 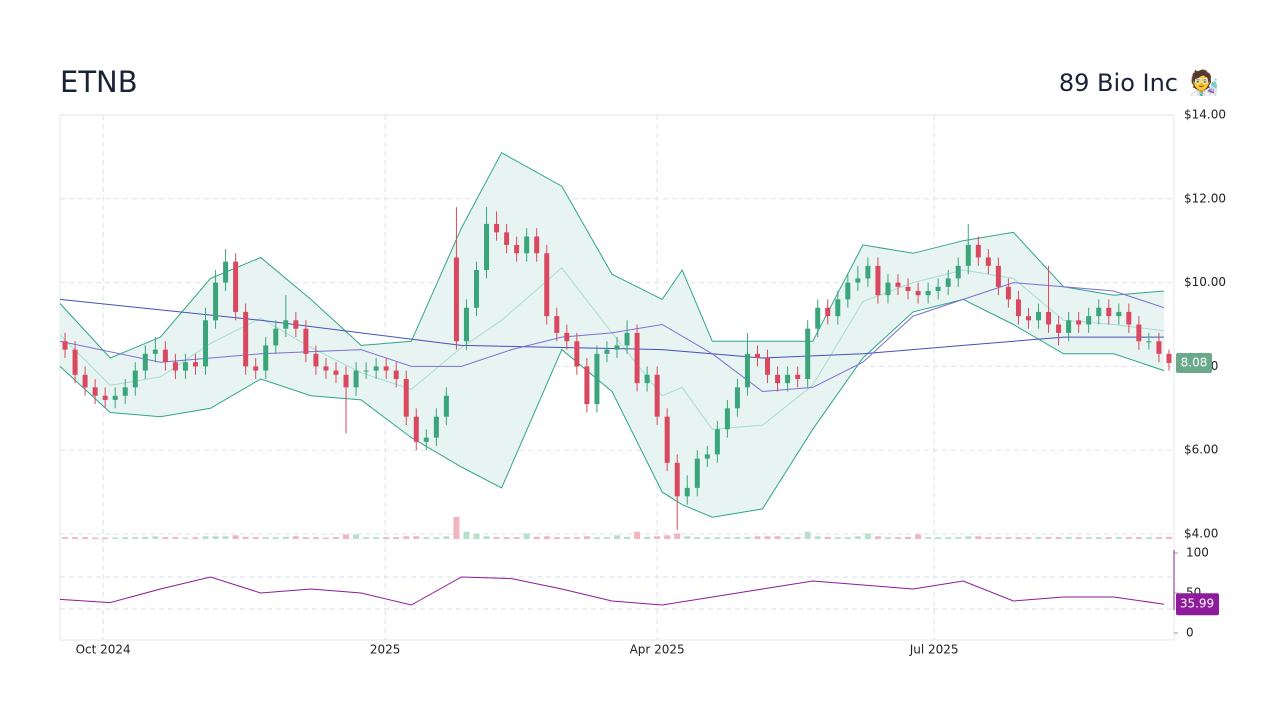 I want to click on icon: 🧑‍🔬, so click(x=1204, y=82).